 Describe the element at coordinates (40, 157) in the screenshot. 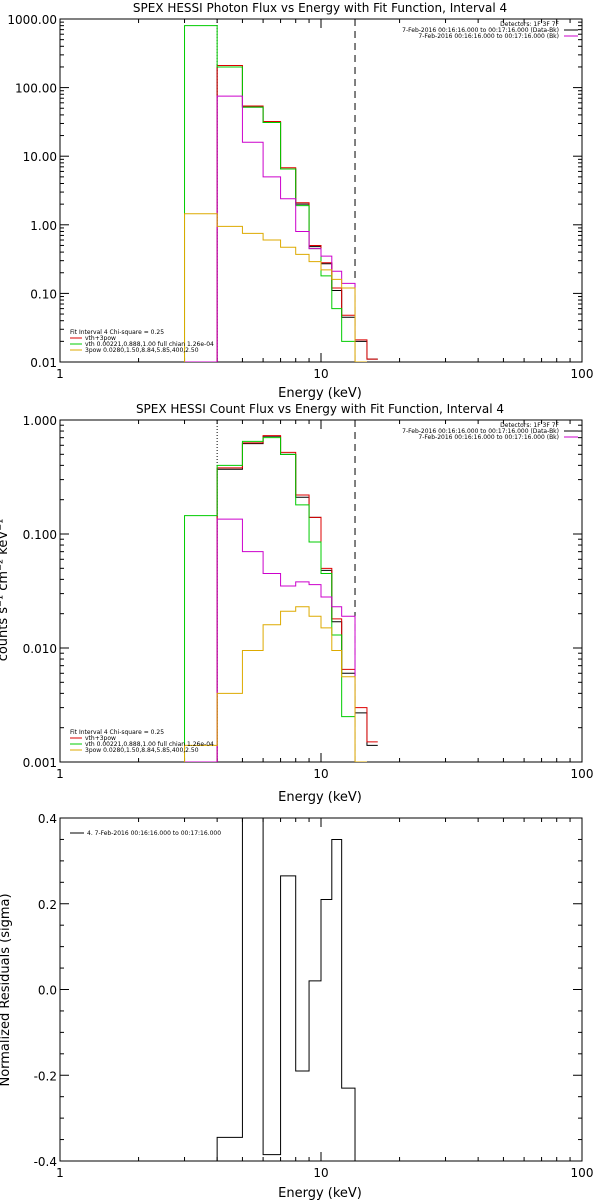

I see `y-tick-label: 10.00` at that location.